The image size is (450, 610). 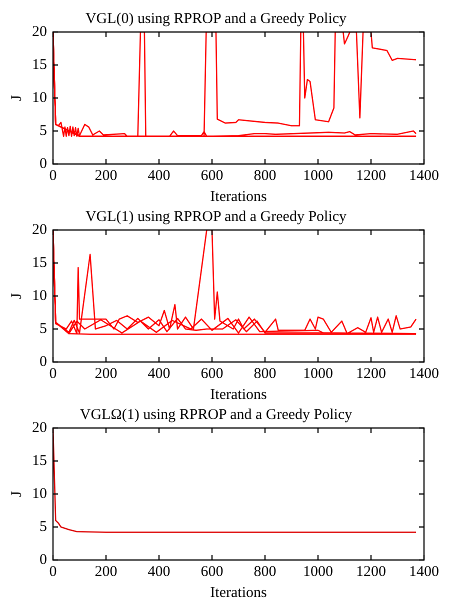 I want to click on chart-title: VGL(1) using RPROP and a Greedy Policy, so click(x=216, y=216).